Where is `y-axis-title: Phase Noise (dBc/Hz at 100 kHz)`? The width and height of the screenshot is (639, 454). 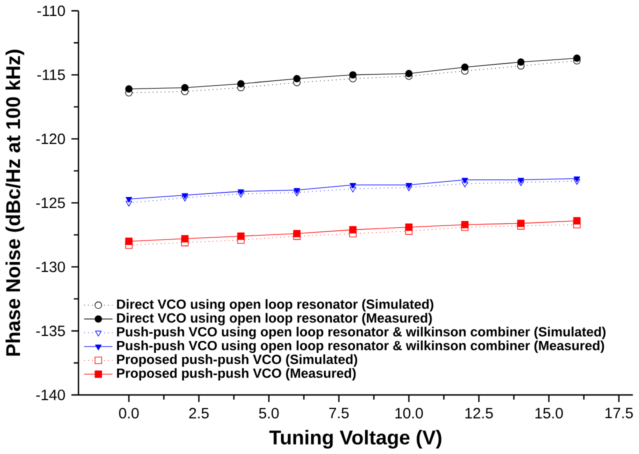
y-axis-title: Phase Noise (dBc/Hz at 100 kHz) is located at coordinates (15, 203).